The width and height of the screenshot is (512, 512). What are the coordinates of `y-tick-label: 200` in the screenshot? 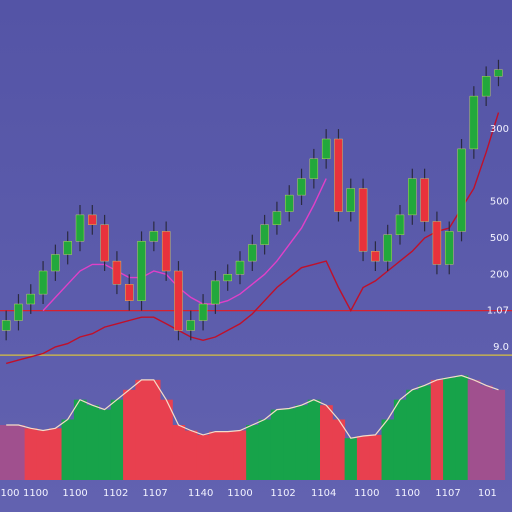 It's located at (499, 274).